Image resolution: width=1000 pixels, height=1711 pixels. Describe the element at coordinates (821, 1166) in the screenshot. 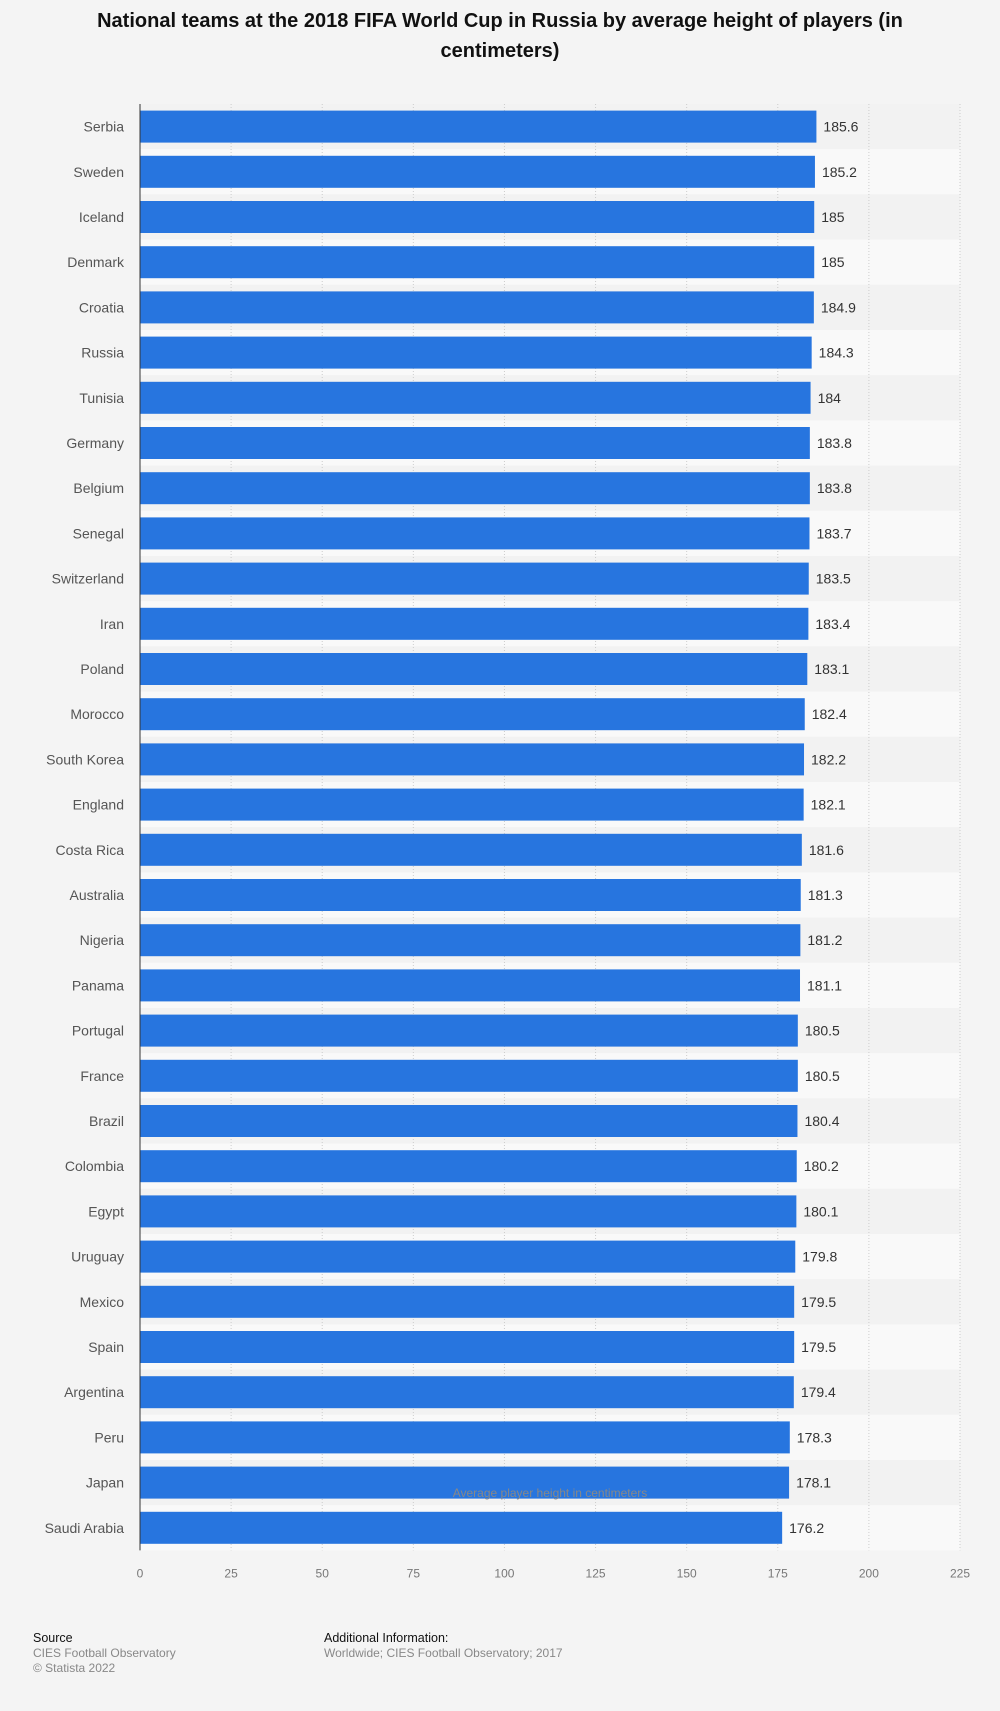

I see `value-label: 180.2` at that location.